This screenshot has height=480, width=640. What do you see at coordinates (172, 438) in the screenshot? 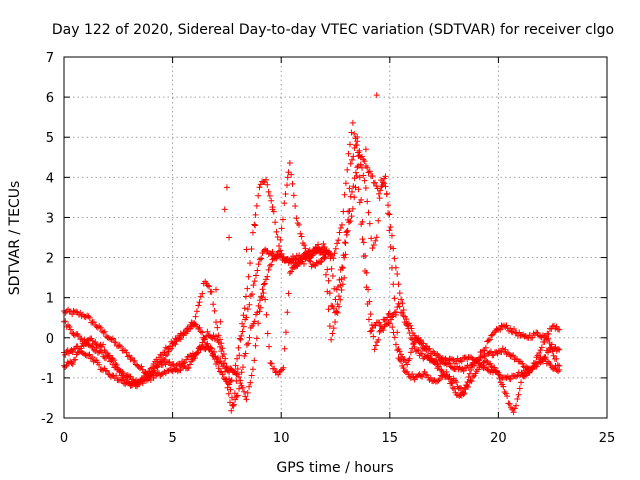
I see `x-tick-label: 5` at bounding box center [172, 438].